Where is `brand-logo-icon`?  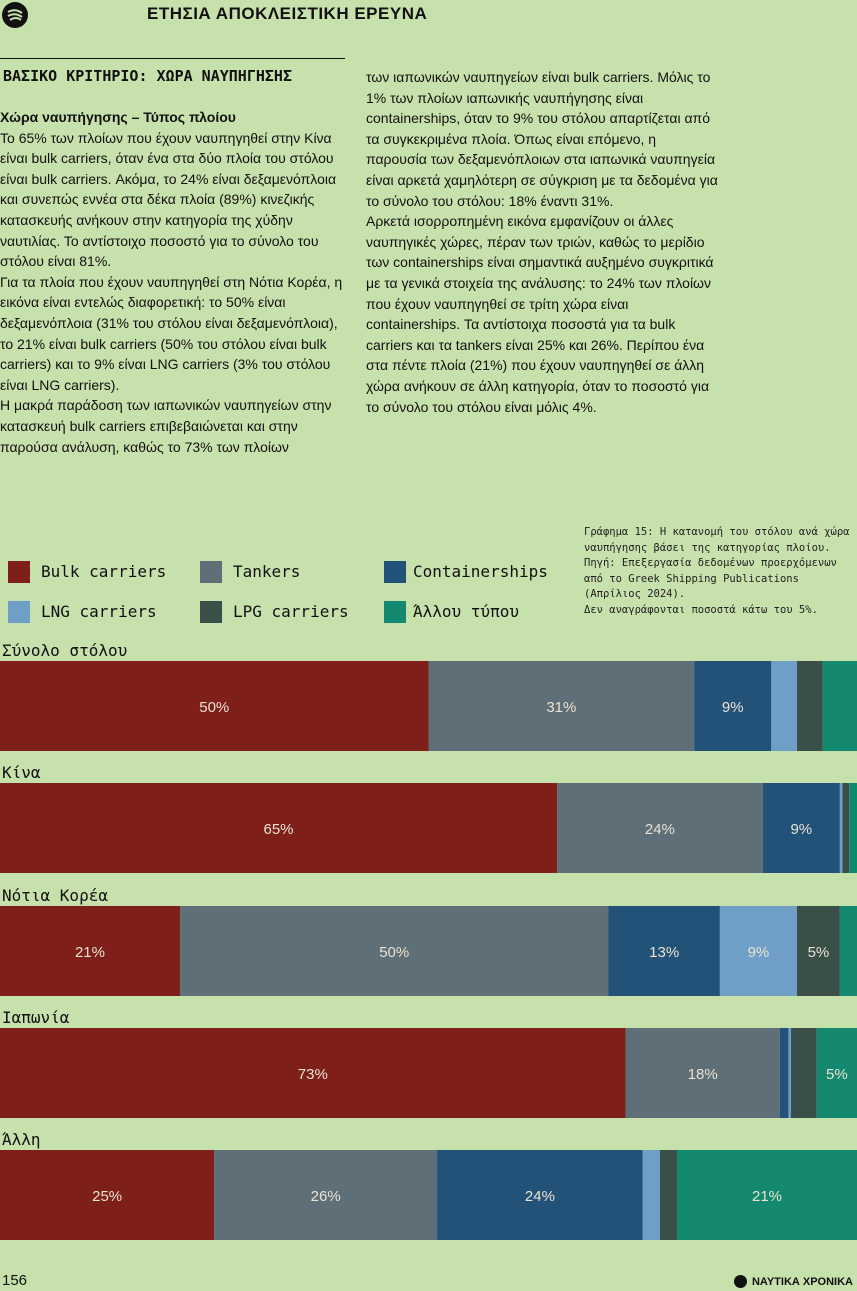
brand-logo-icon is located at coordinates (740, 1281).